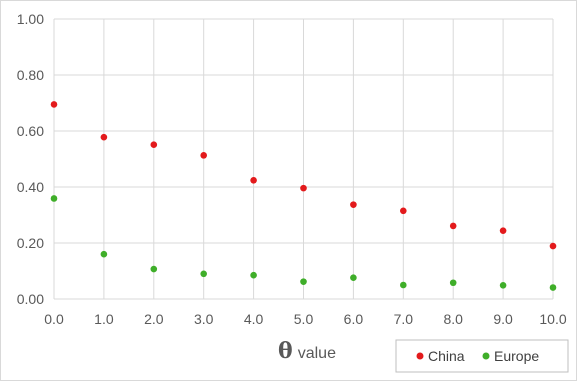 The height and width of the screenshot is (381, 577). What do you see at coordinates (317, 353) in the screenshot?
I see `x-axis-label-text: value` at bounding box center [317, 353].